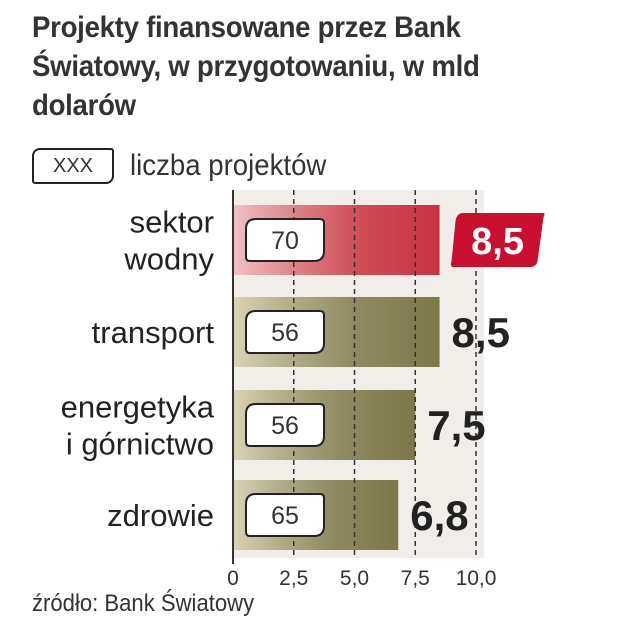 This screenshot has width=640, height=640. Describe the element at coordinates (293, 578) in the screenshot. I see `tick-label-1: 2,5` at that location.